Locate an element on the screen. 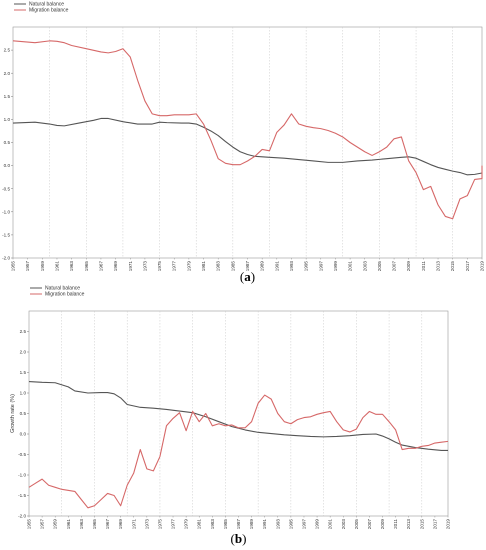 The height and width of the screenshot is (550, 486). y-axis-label: Growth rate (%) is located at coordinates (13, 413).